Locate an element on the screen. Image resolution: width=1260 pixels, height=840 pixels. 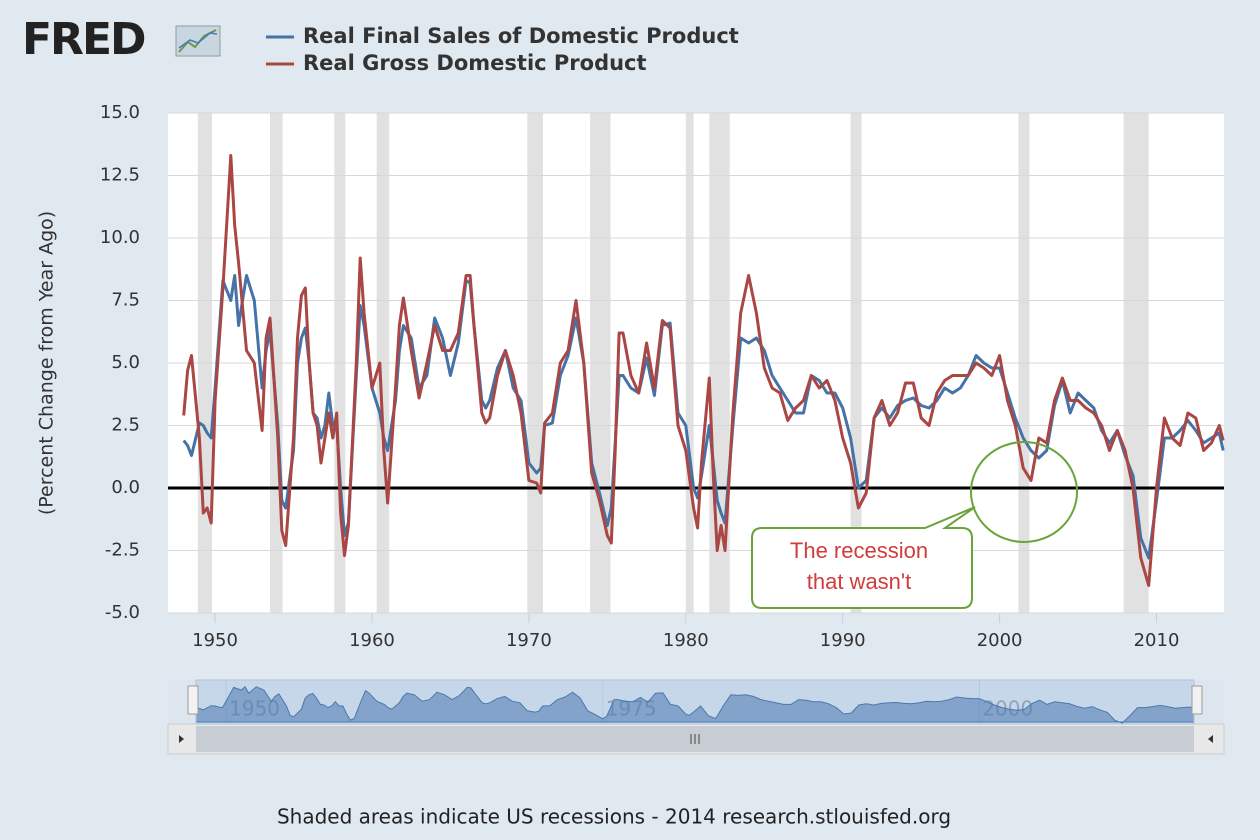
y-tick-label: -2.5 is located at coordinates (122, 550).